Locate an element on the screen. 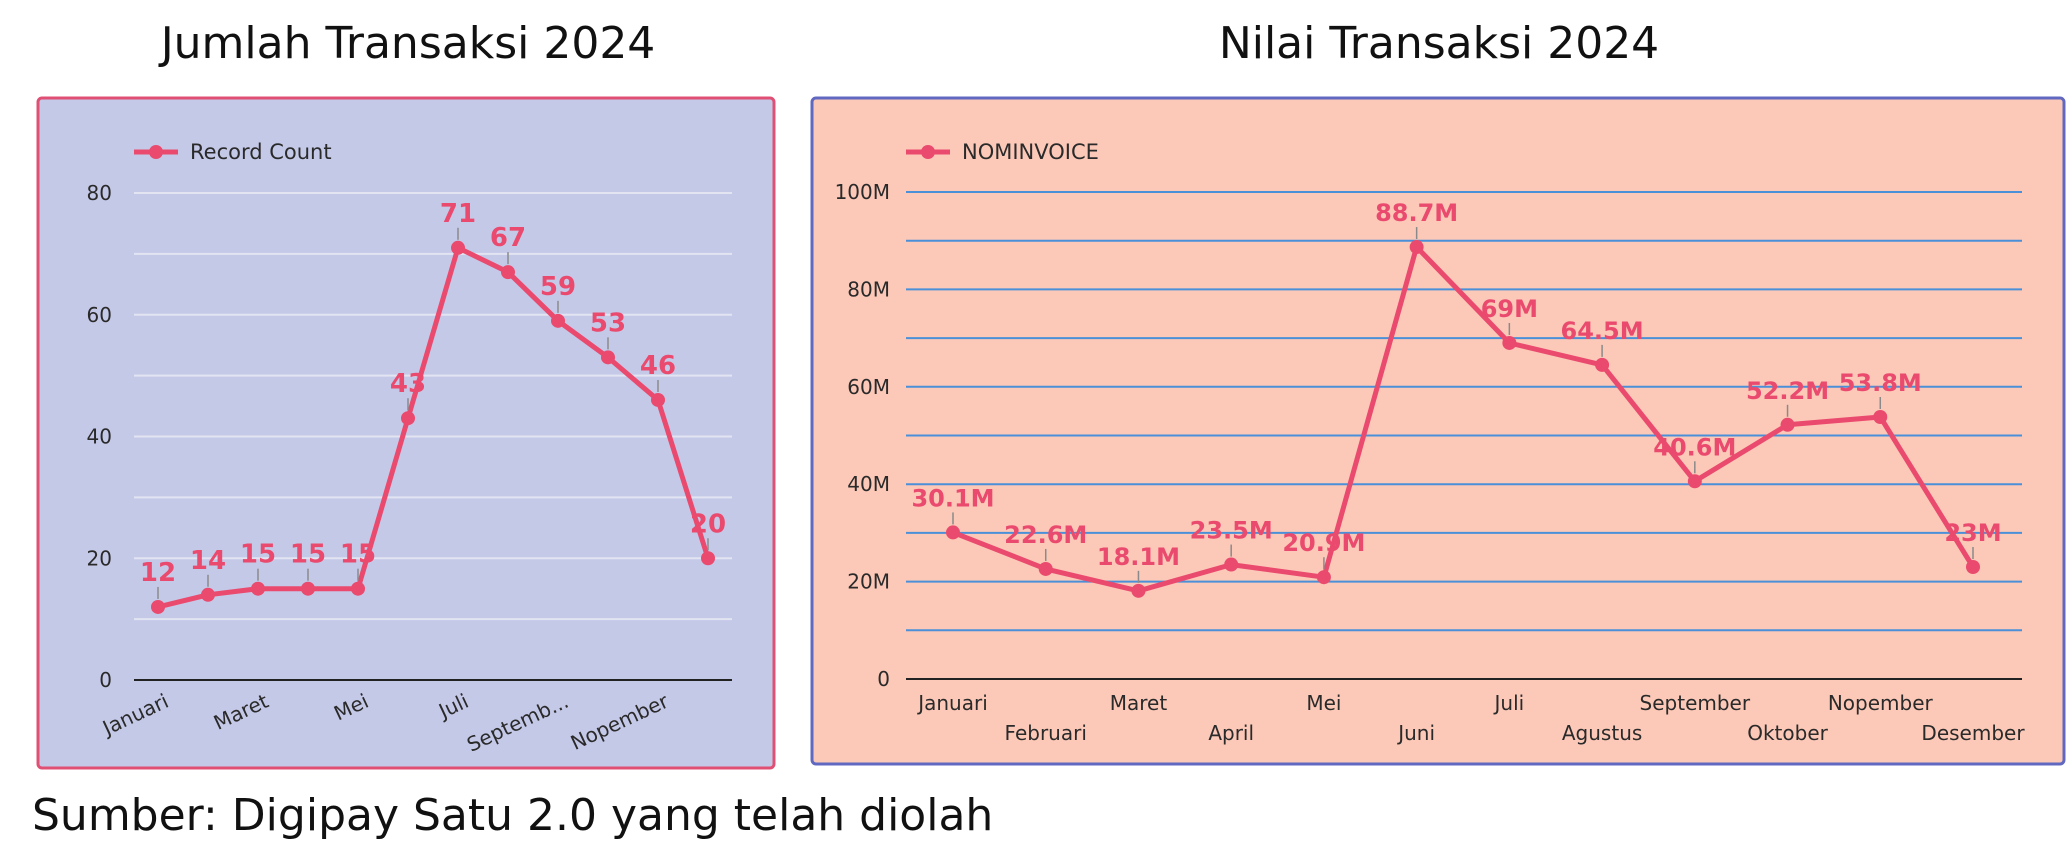 The height and width of the screenshot is (867, 2068). data-label: 18.1M is located at coordinates (1138, 557).